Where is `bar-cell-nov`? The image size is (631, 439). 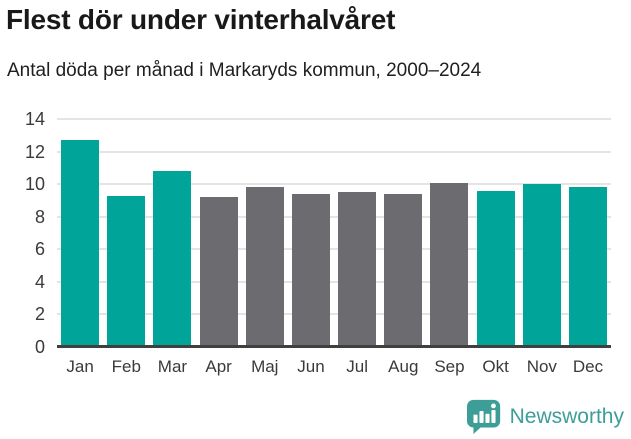 bar-cell-nov is located at coordinates (542, 233).